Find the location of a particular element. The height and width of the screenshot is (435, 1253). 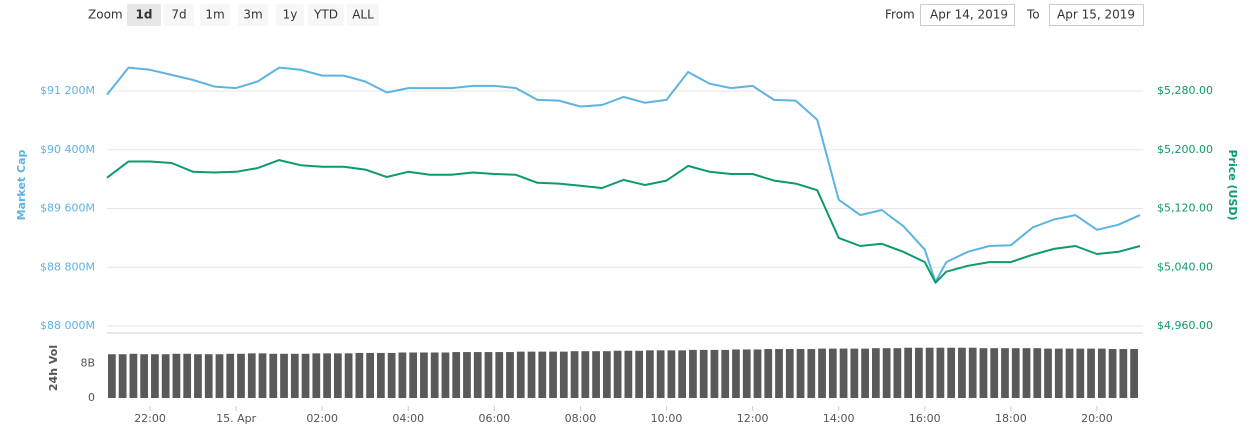

volume-axis-title: 24h Vol is located at coordinates (53, 368).